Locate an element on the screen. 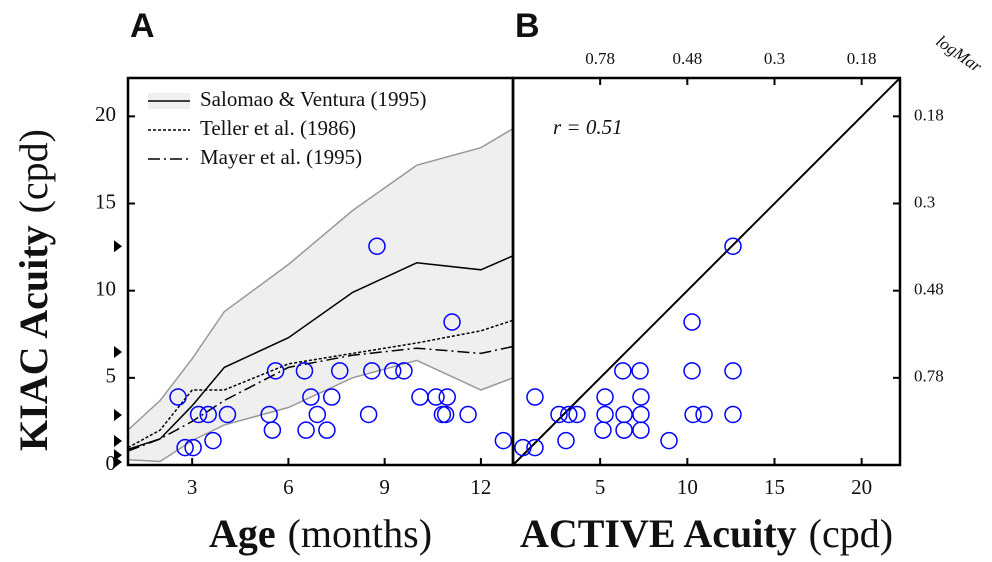  y-tick-label: 0 is located at coordinates (111, 463).